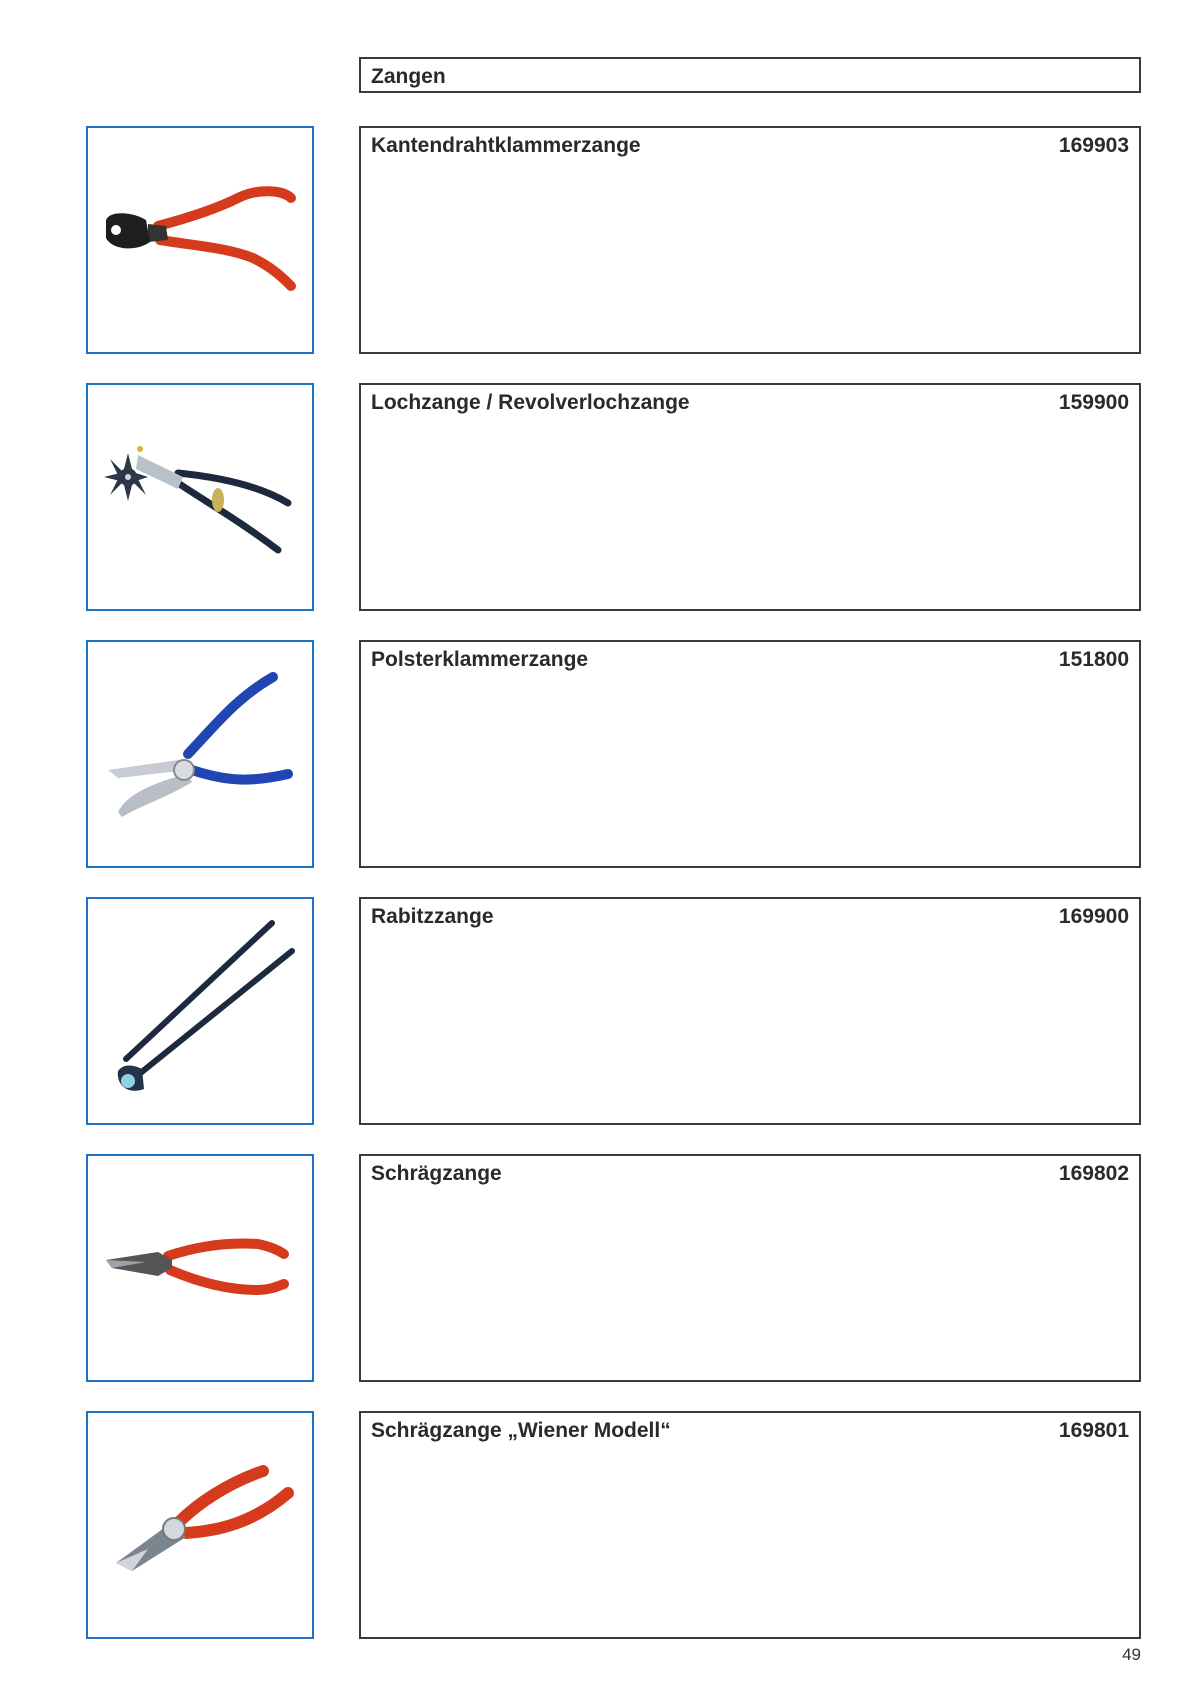 The width and height of the screenshot is (1190, 1683). I want to click on product-name: Kantendrahtklammerzange, so click(506, 145).